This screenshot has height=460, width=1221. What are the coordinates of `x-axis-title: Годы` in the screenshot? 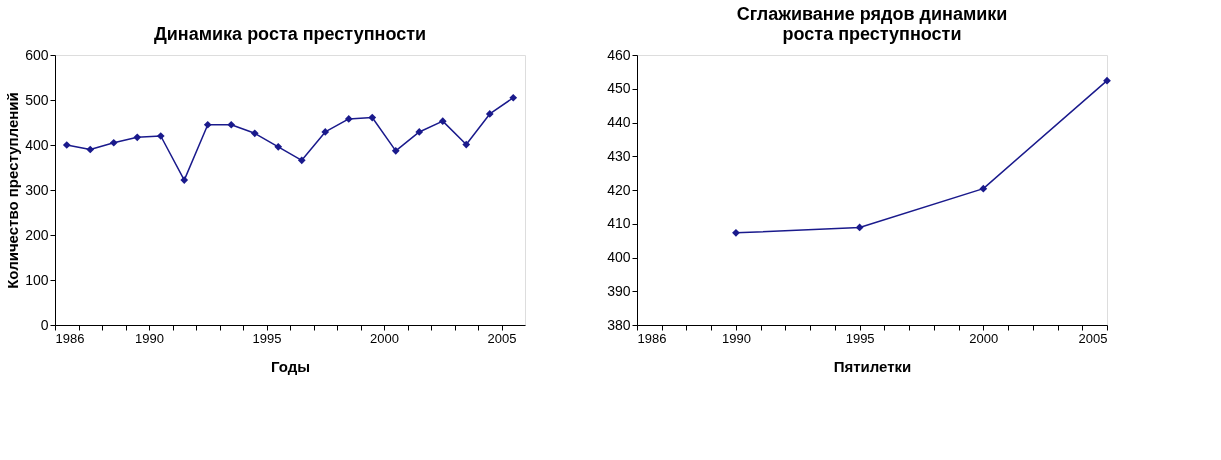 It's located at (290, 366).